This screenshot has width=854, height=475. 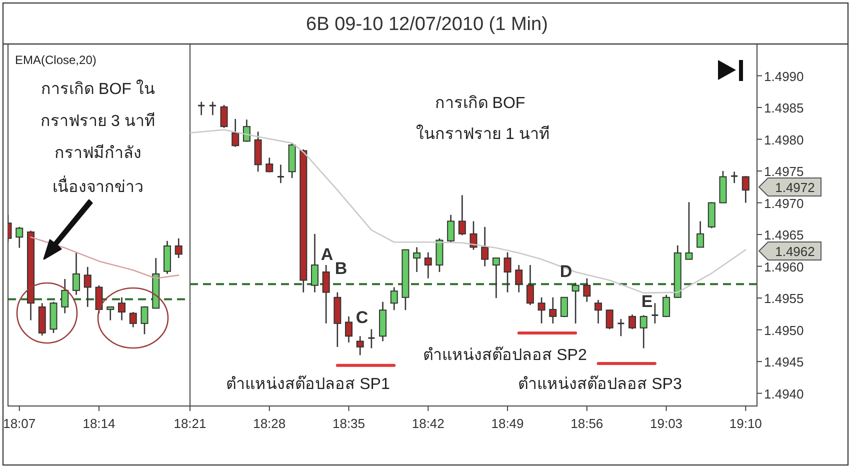 I want to click on y-tick-label: 1.4940, so click(x=784, y=394).